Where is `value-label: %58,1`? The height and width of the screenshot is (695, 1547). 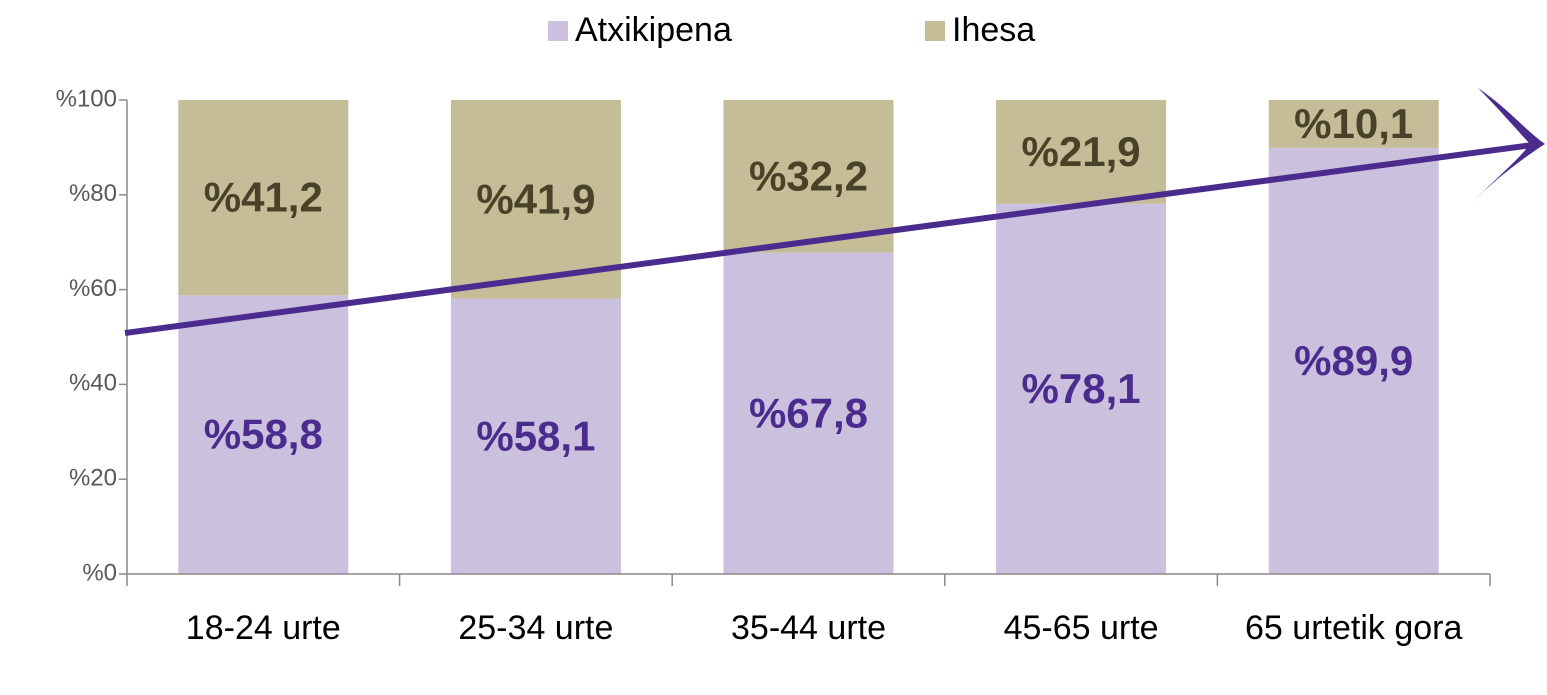 value-label: %58,1 is located at coordinates (535, 435).